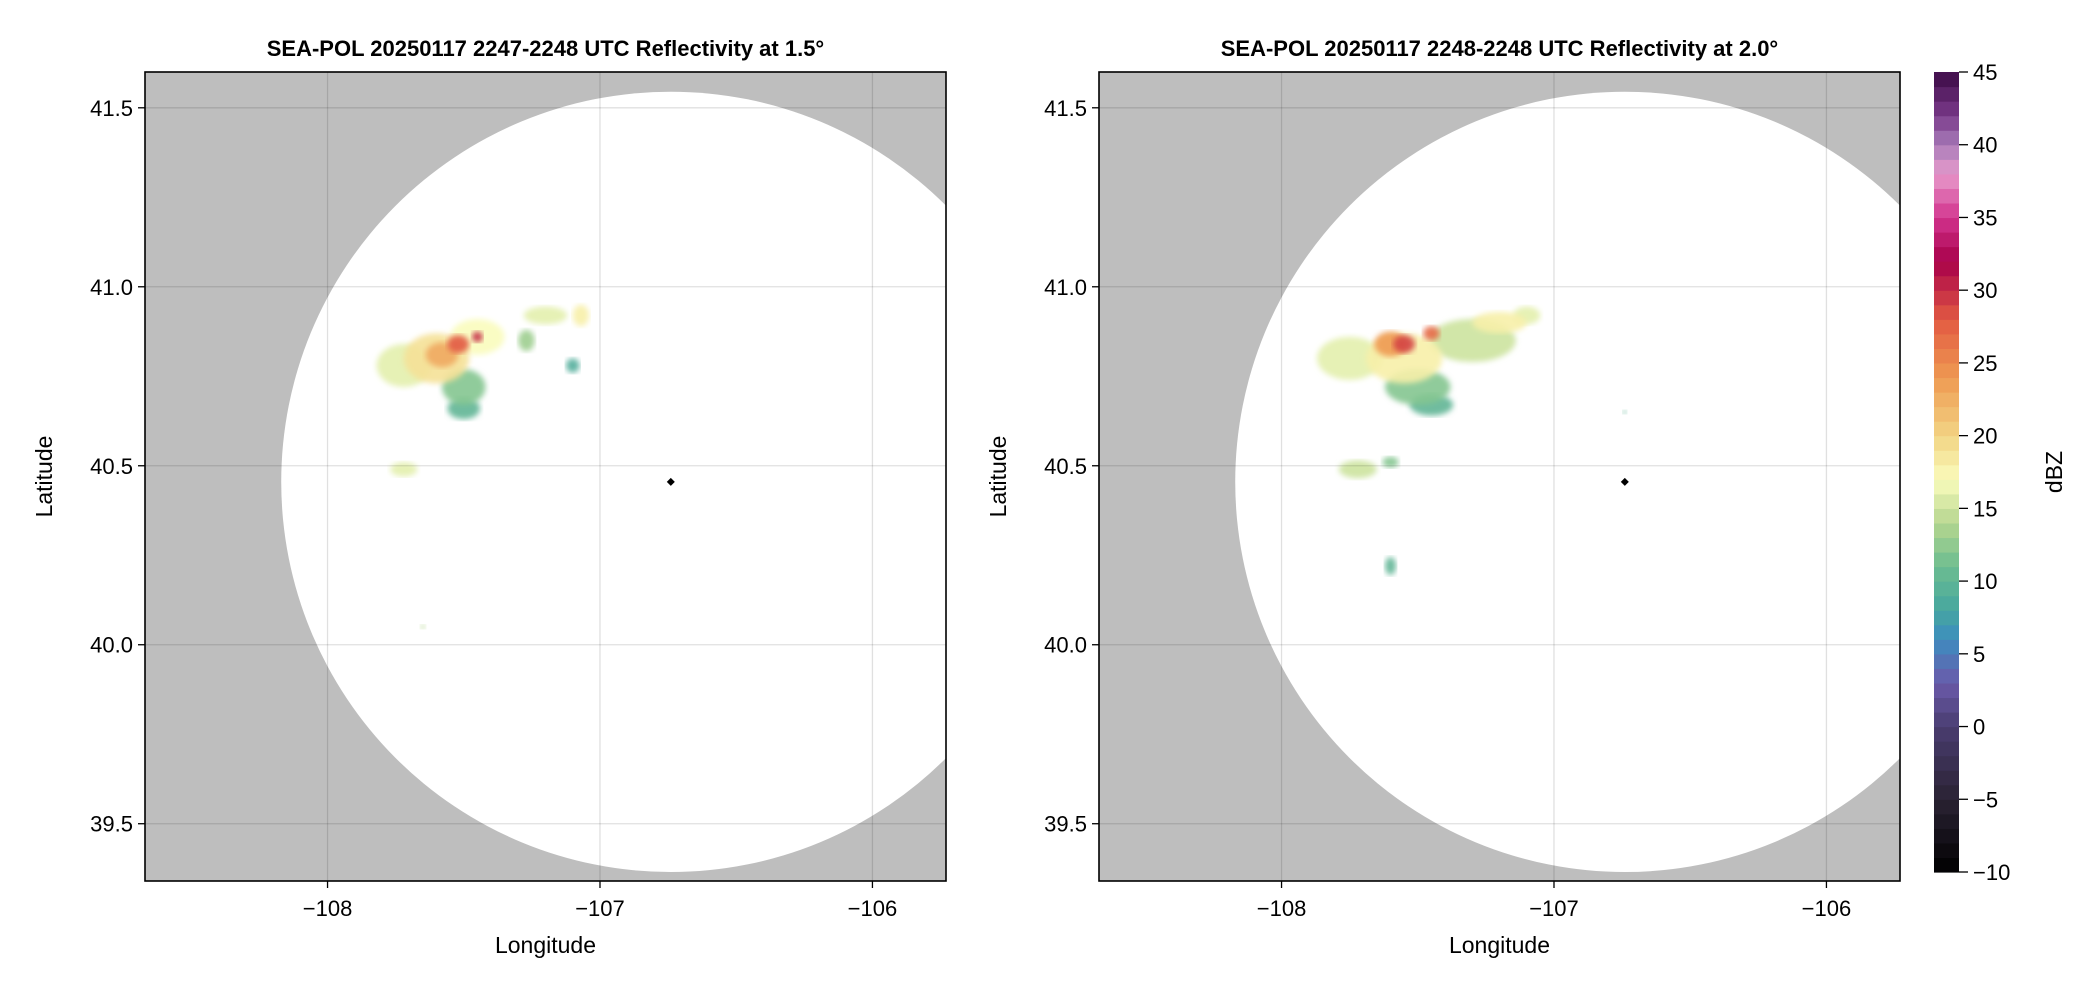 Image resolution: width=2096 pixels, height=995 pixels. Describe the element at coordinates (1985, 290) in the screenshot. I see `colorbar-tick-label: 30` at that location.